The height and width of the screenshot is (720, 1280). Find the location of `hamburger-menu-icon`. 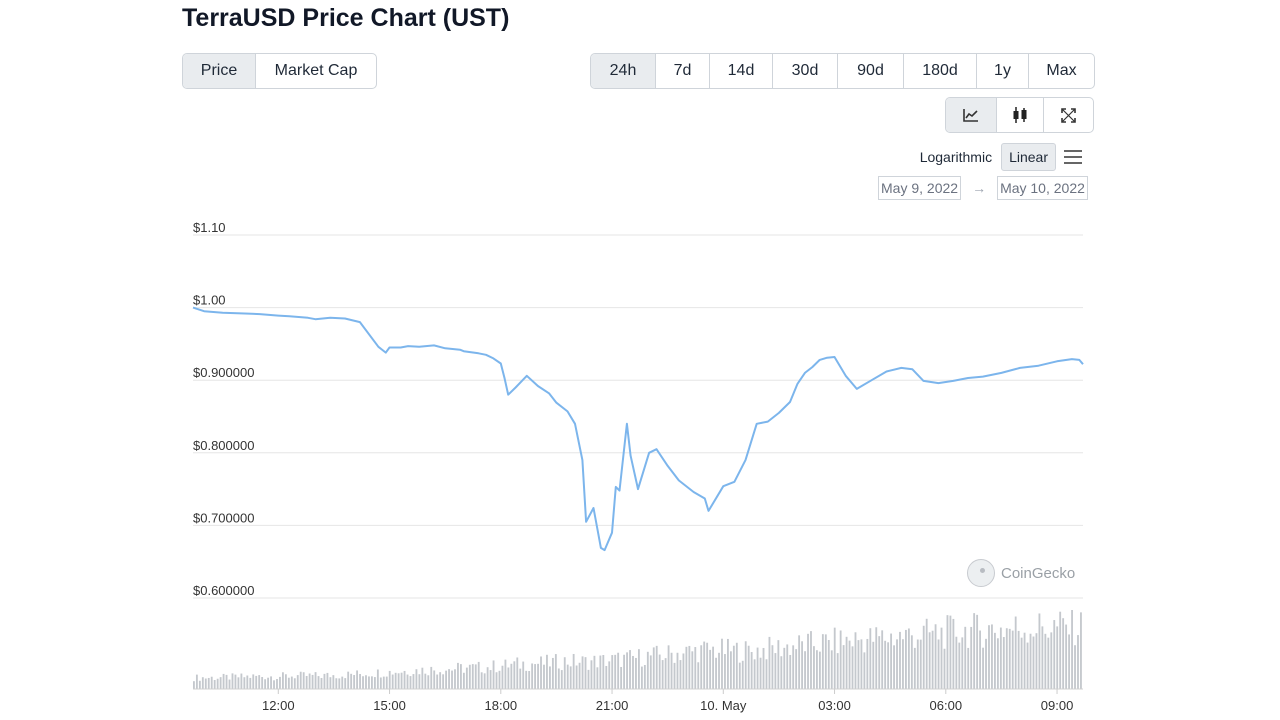

hamburger-menu-icon is located at coordinates (1073, 157).